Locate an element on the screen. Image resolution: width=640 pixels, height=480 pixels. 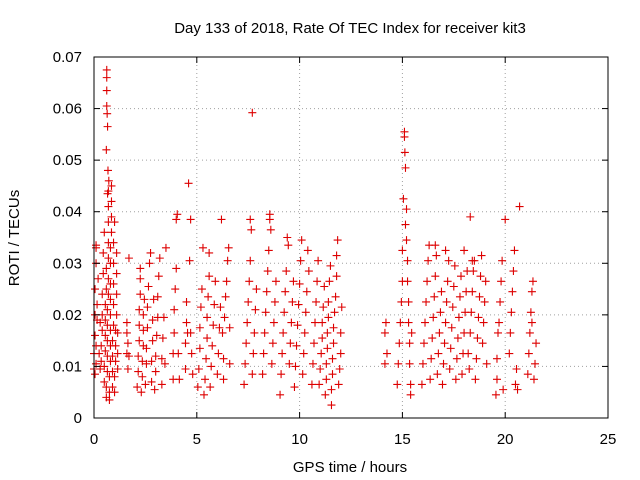
x-tick-label: 20 is located at coordinates (505, 439).